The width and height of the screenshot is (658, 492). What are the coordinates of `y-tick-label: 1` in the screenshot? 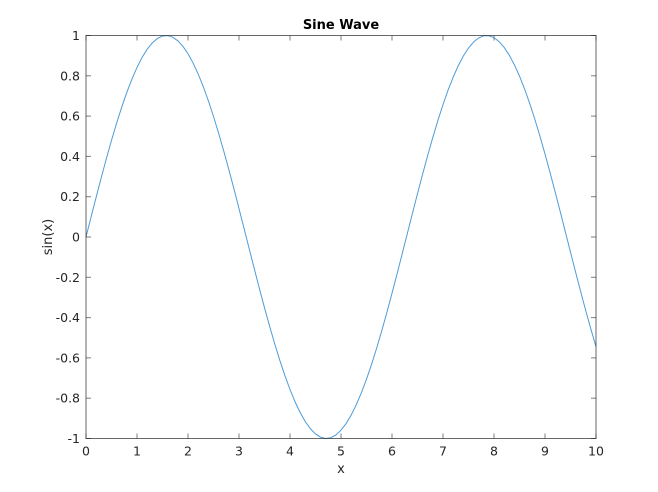 It's located at (76, 35).